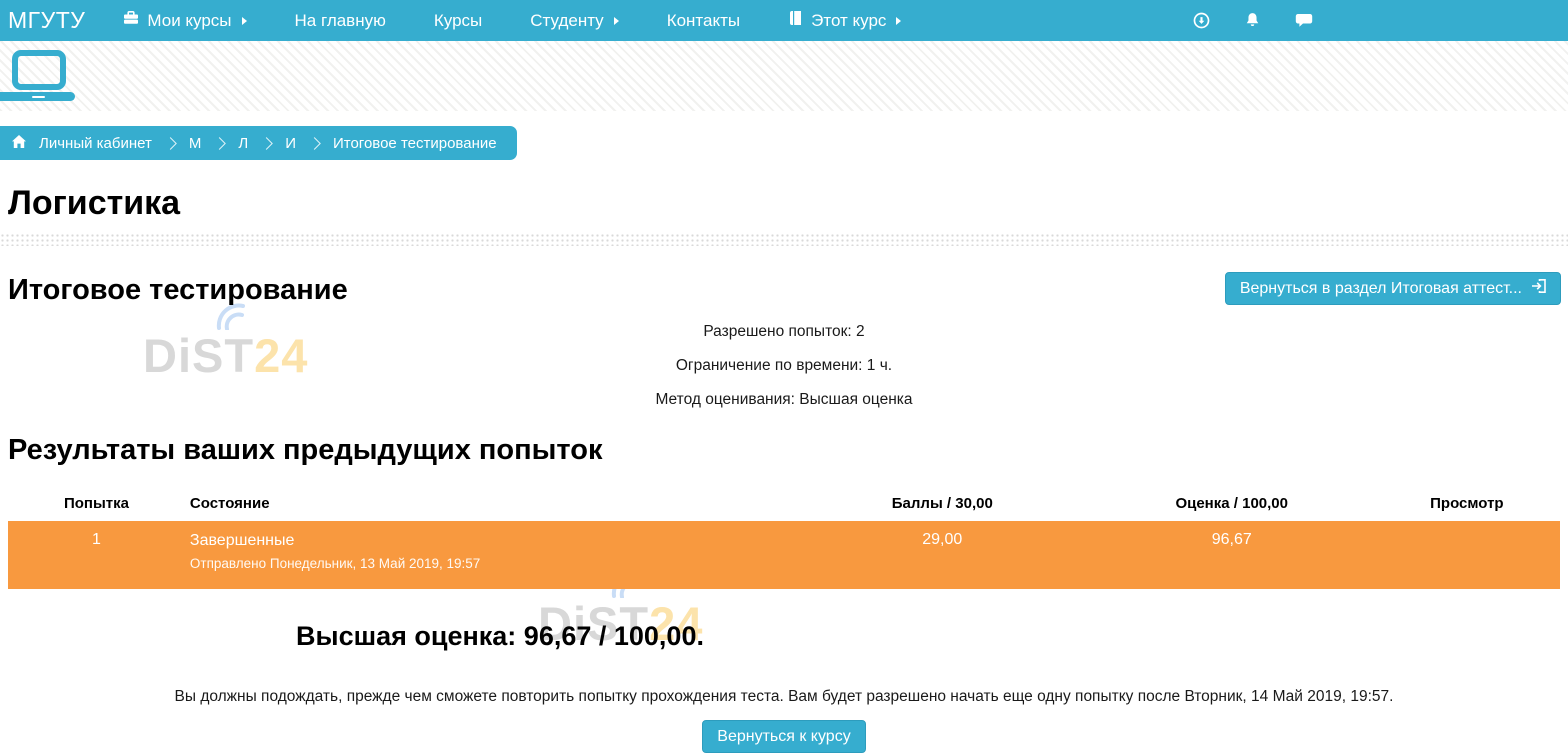  I want to click on breadcrumb-item-l: Л, so click(243, 143).